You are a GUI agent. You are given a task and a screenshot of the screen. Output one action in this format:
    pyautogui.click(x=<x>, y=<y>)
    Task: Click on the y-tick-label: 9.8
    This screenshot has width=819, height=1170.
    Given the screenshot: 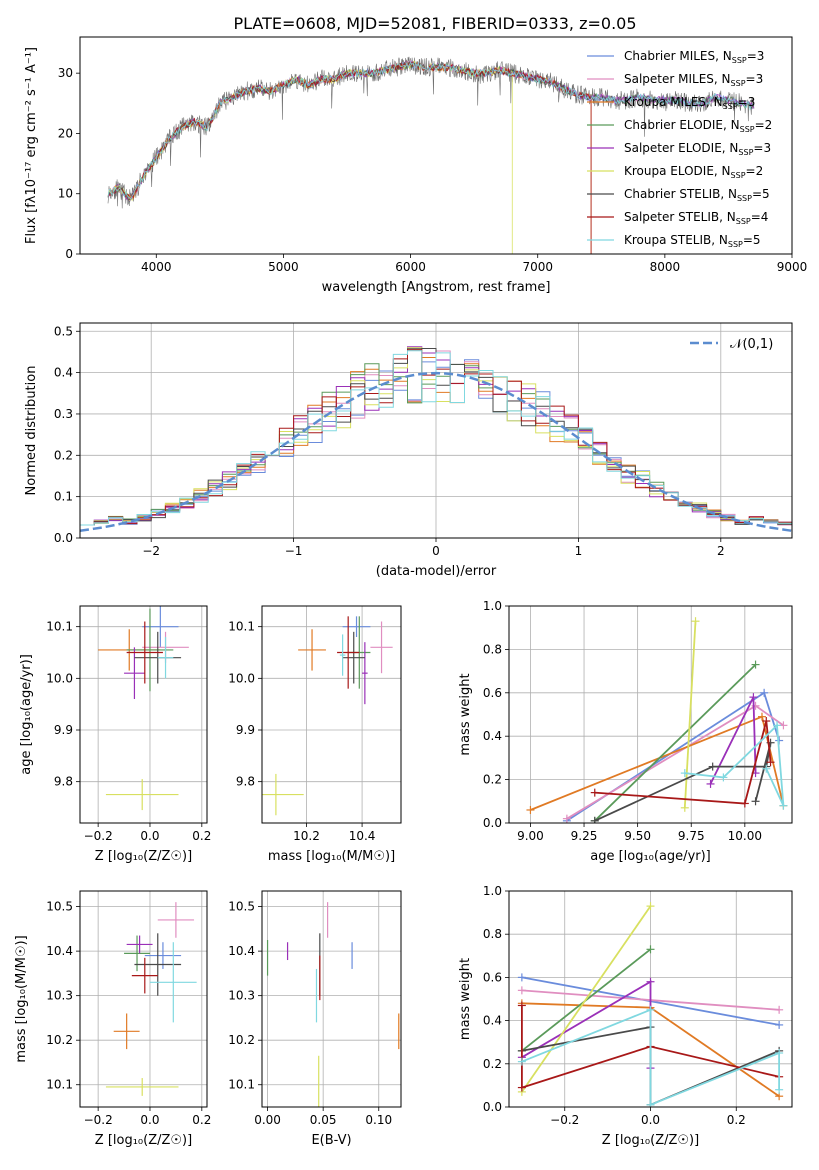 What is the action you would take?
    pyautogui.click(x=63, y=782)
    